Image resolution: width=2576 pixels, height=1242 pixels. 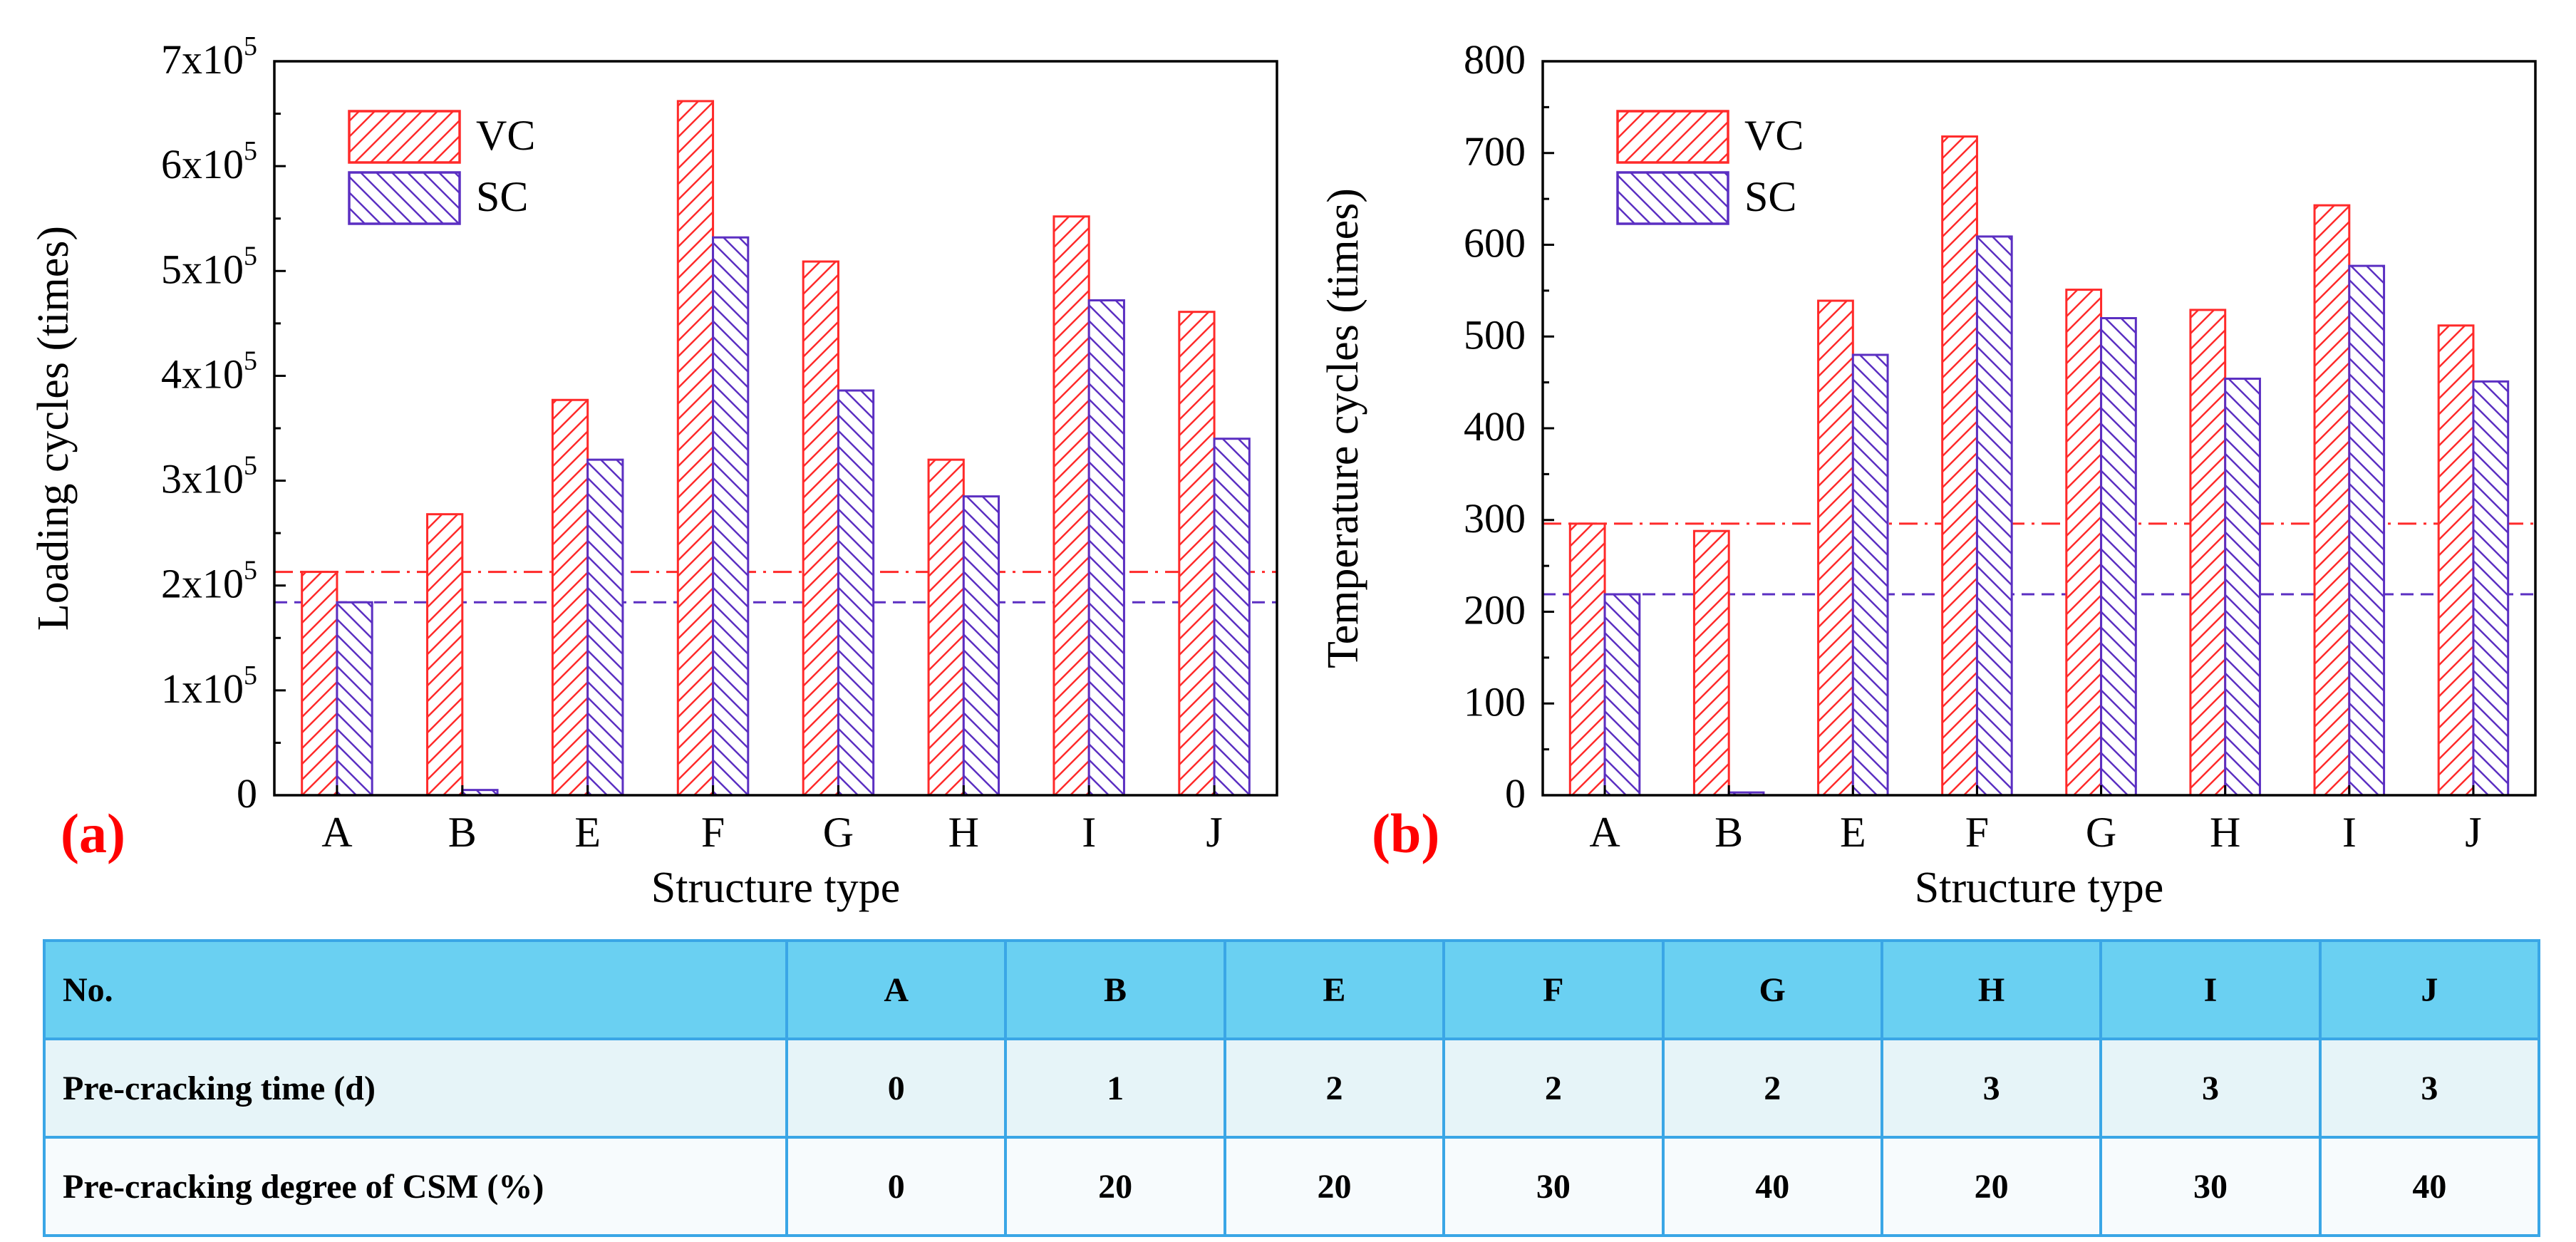 What do you see at coordinates (209, 371) in the screenshot?
I see `y-tick-label: 4x10⁵` at bounding box center [209, 371].